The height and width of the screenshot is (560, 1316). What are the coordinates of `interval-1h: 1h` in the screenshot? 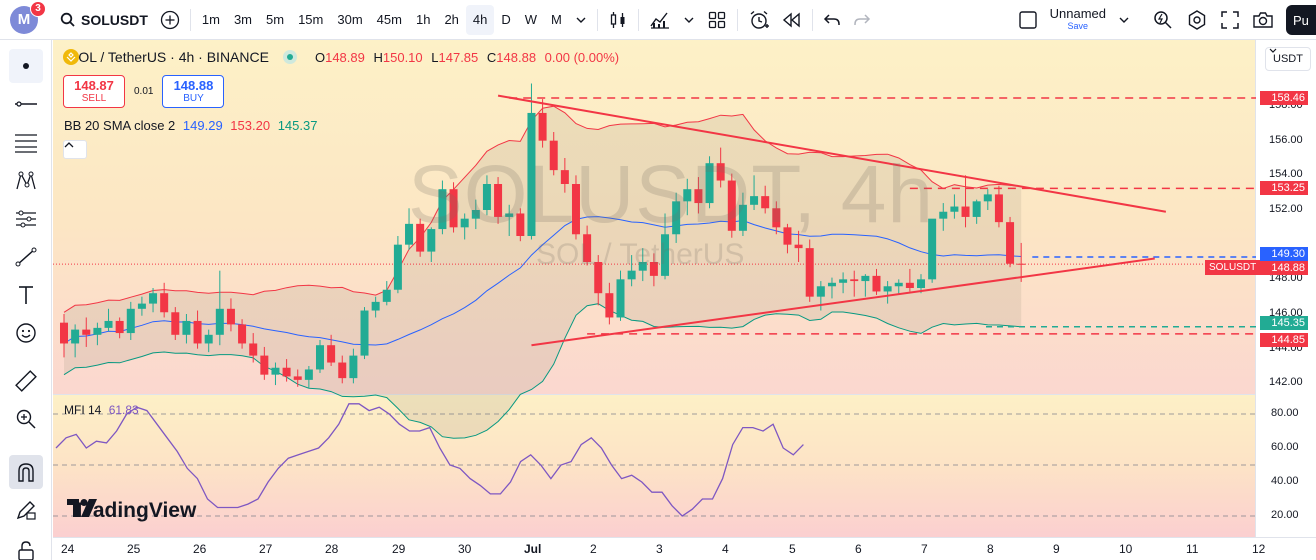 It's located at (423, 19).